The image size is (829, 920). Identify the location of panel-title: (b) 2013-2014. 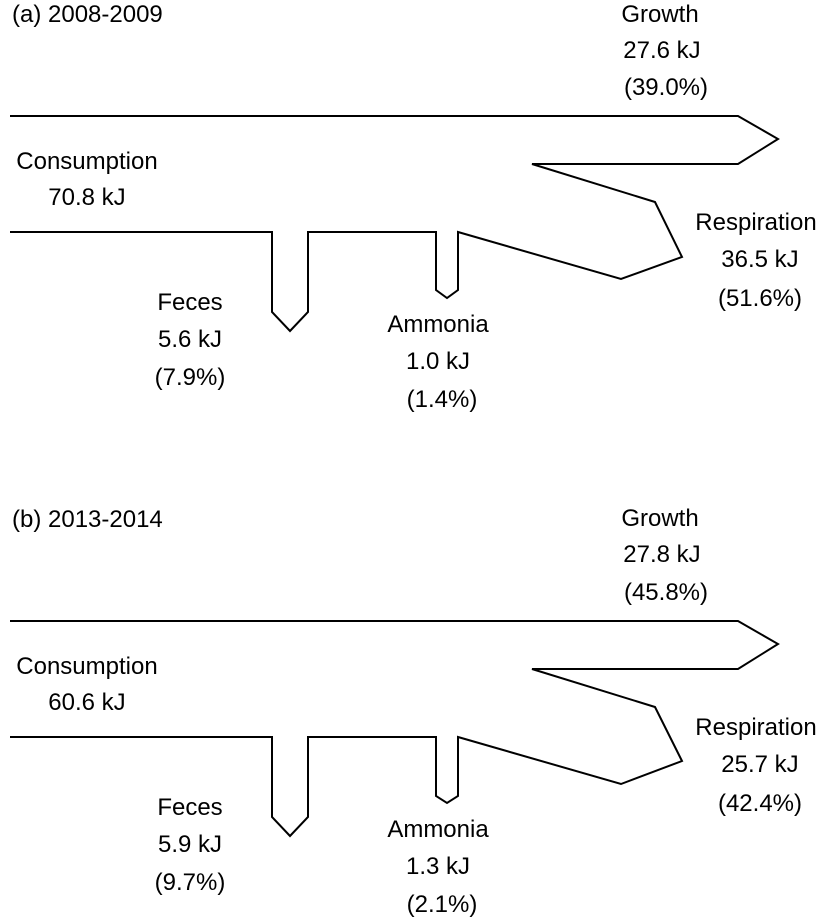
(87, 519).